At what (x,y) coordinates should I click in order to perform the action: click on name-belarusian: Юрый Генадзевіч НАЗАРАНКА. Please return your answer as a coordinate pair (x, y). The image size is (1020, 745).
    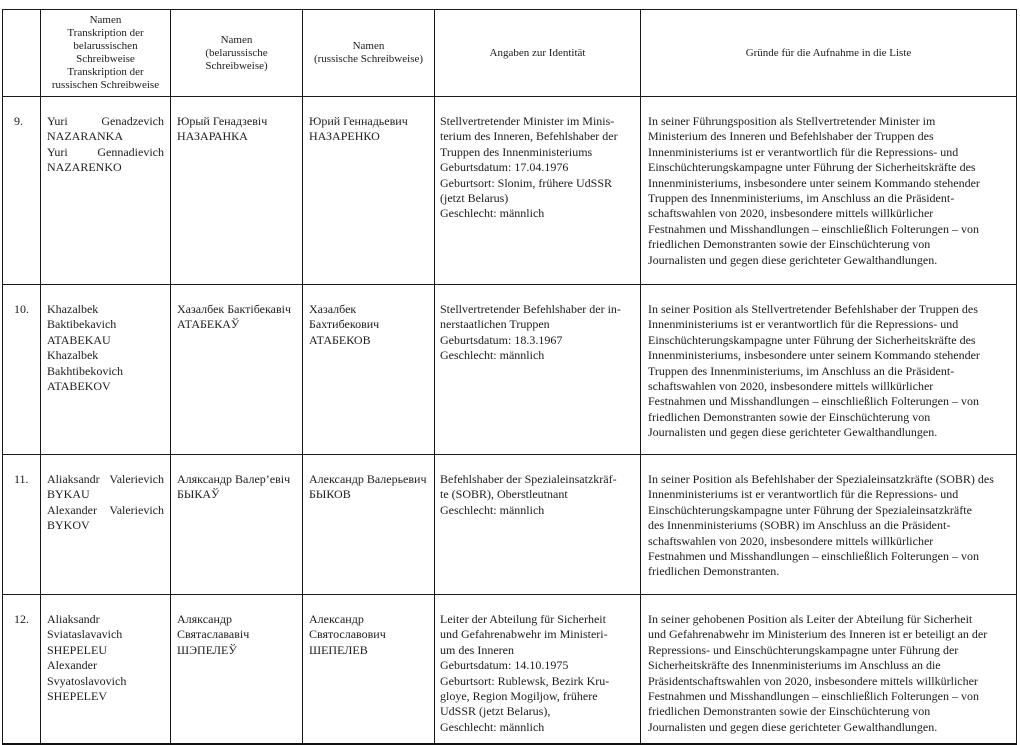
    Looking at the image, I should click on (236, 190).